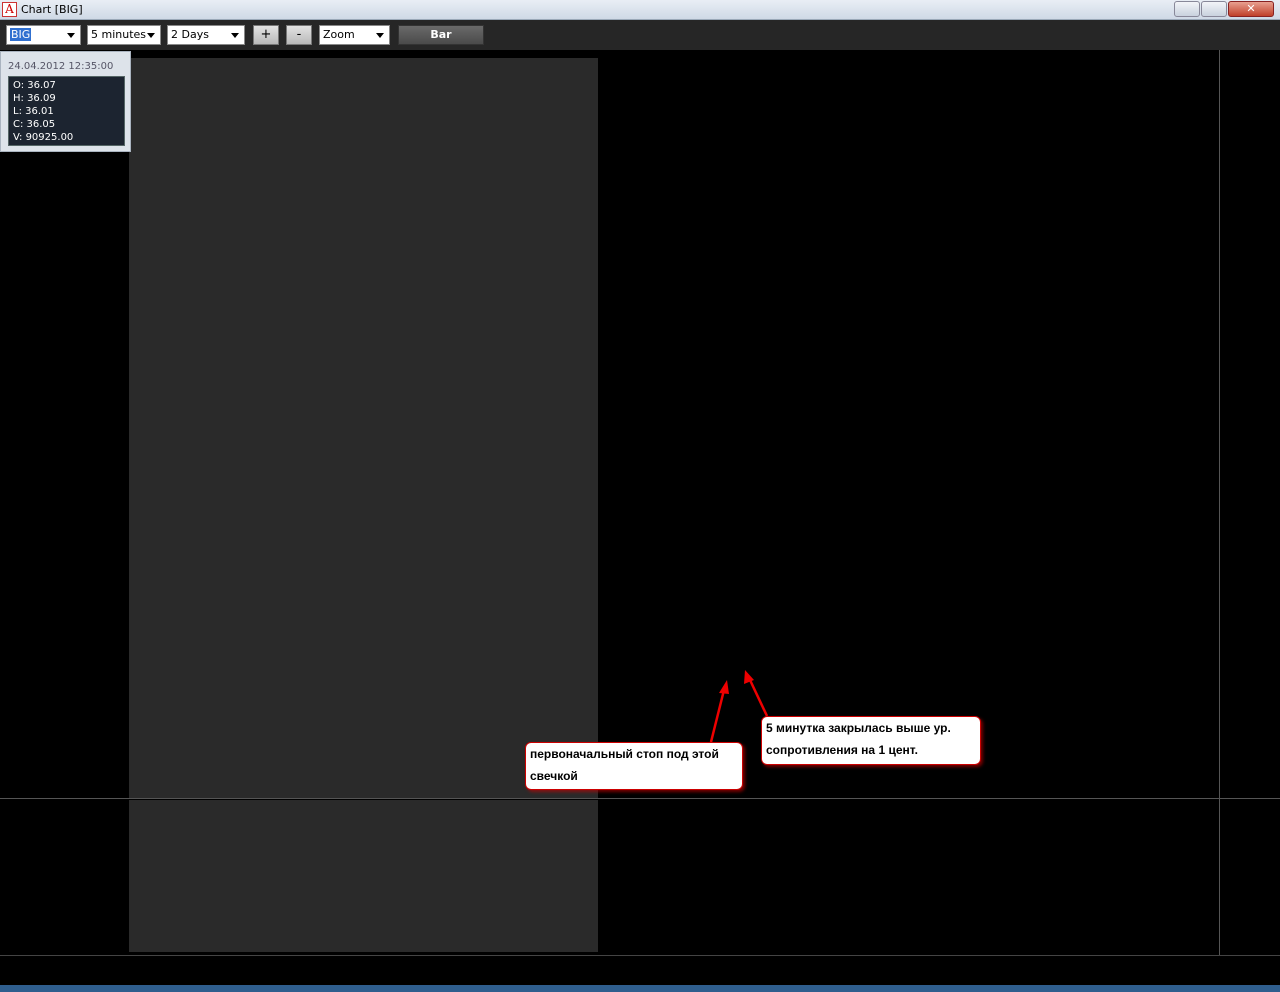 Image resolution: width=1280 pixels, height=992 pixels. What do you see at coordinates (441, 35) in the screenshot?
I see `chart-style-button: Bar` at bounding box center [441, 35].